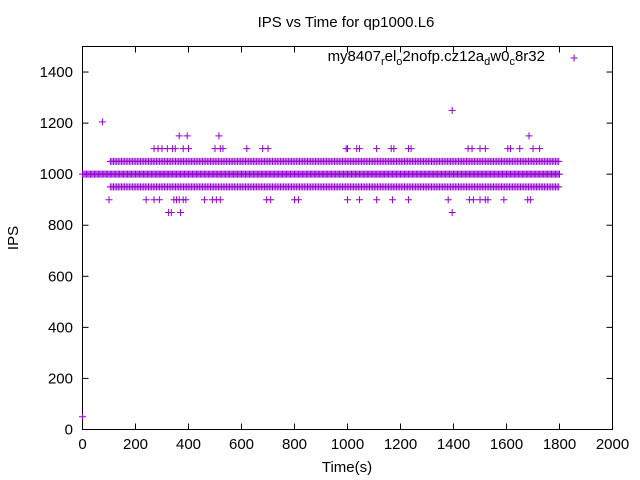 Image resolution: width=640 pixels, height=480 pixels. Describe the element at coordinates (13, 238) in the screenshot. I see `y-axis-title: IPS` at that location.